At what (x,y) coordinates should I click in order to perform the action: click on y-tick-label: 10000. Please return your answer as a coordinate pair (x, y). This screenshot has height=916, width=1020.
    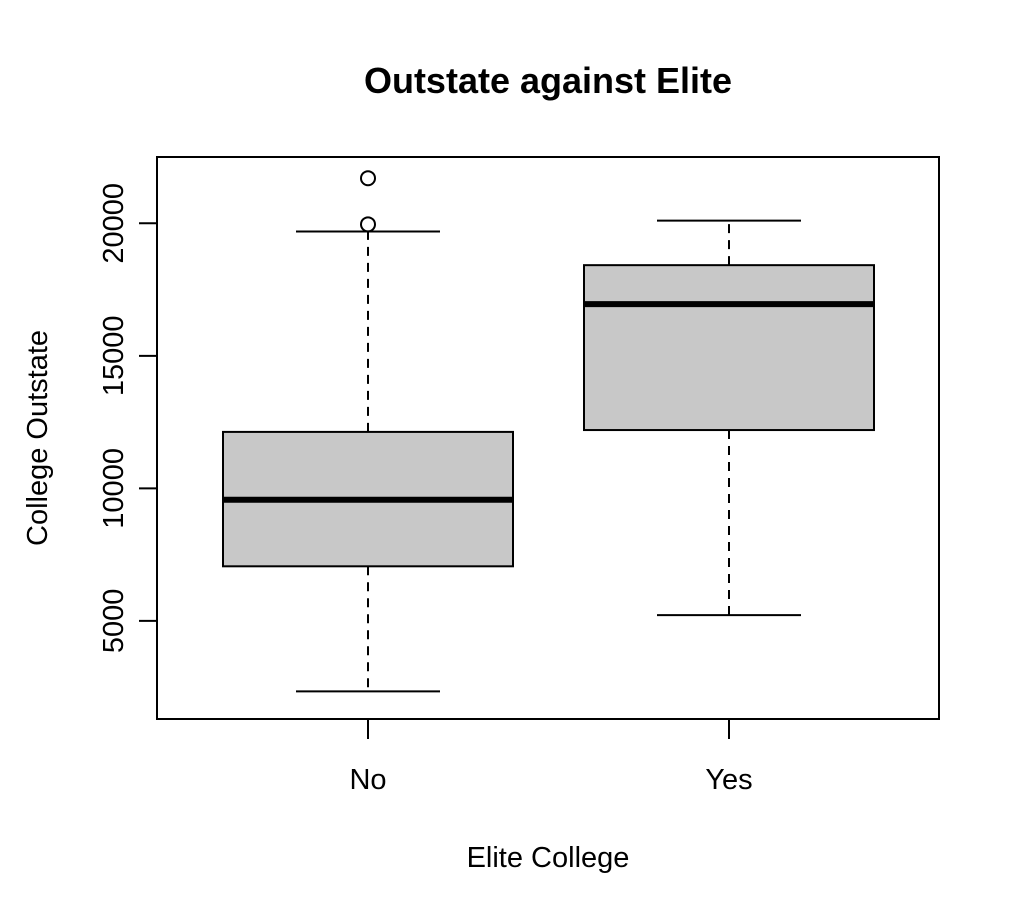
    Looking at the image, I should click on (114, 488).